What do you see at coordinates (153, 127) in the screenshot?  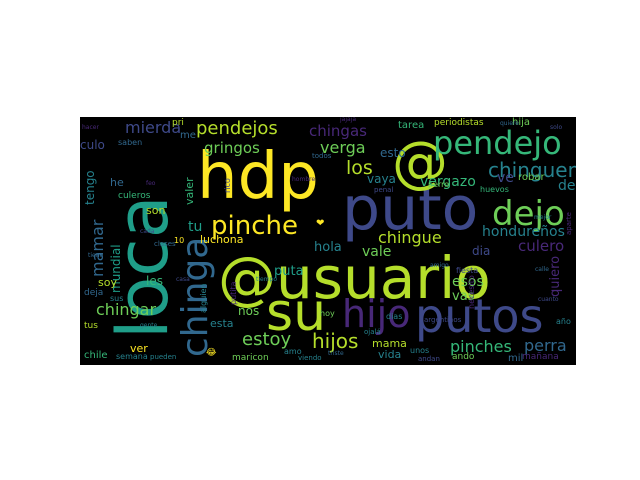 I see `word-mierda: mierda` at bounding box center [153, 127].